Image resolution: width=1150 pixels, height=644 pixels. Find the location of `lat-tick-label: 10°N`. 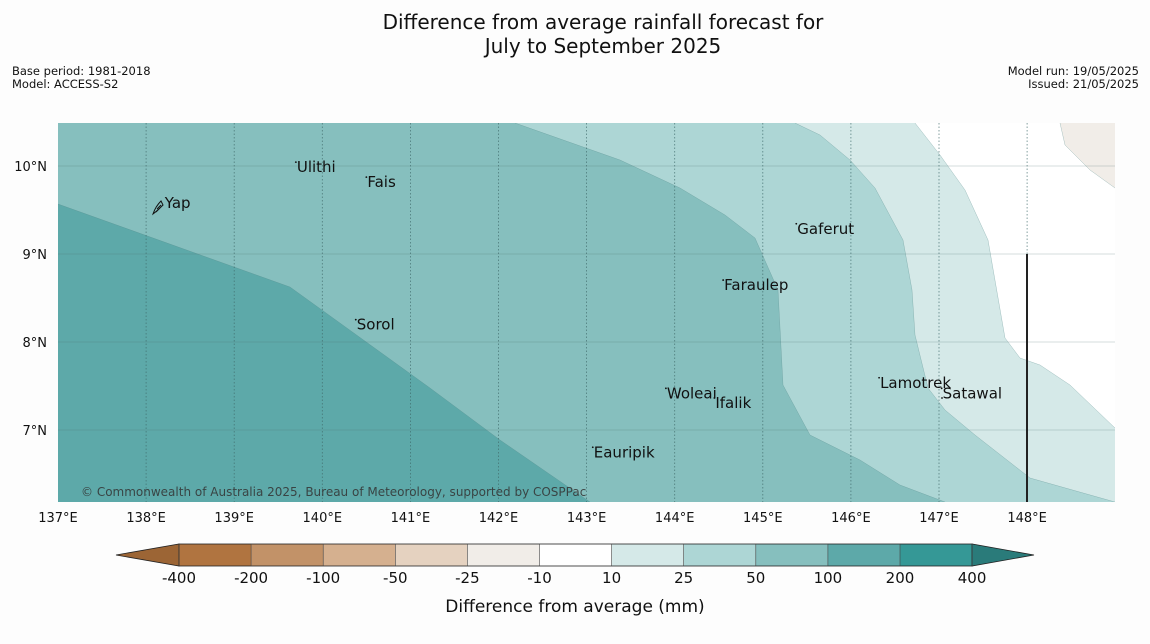

lat-tick-label: 10°N is located at coordinates (30, 167).